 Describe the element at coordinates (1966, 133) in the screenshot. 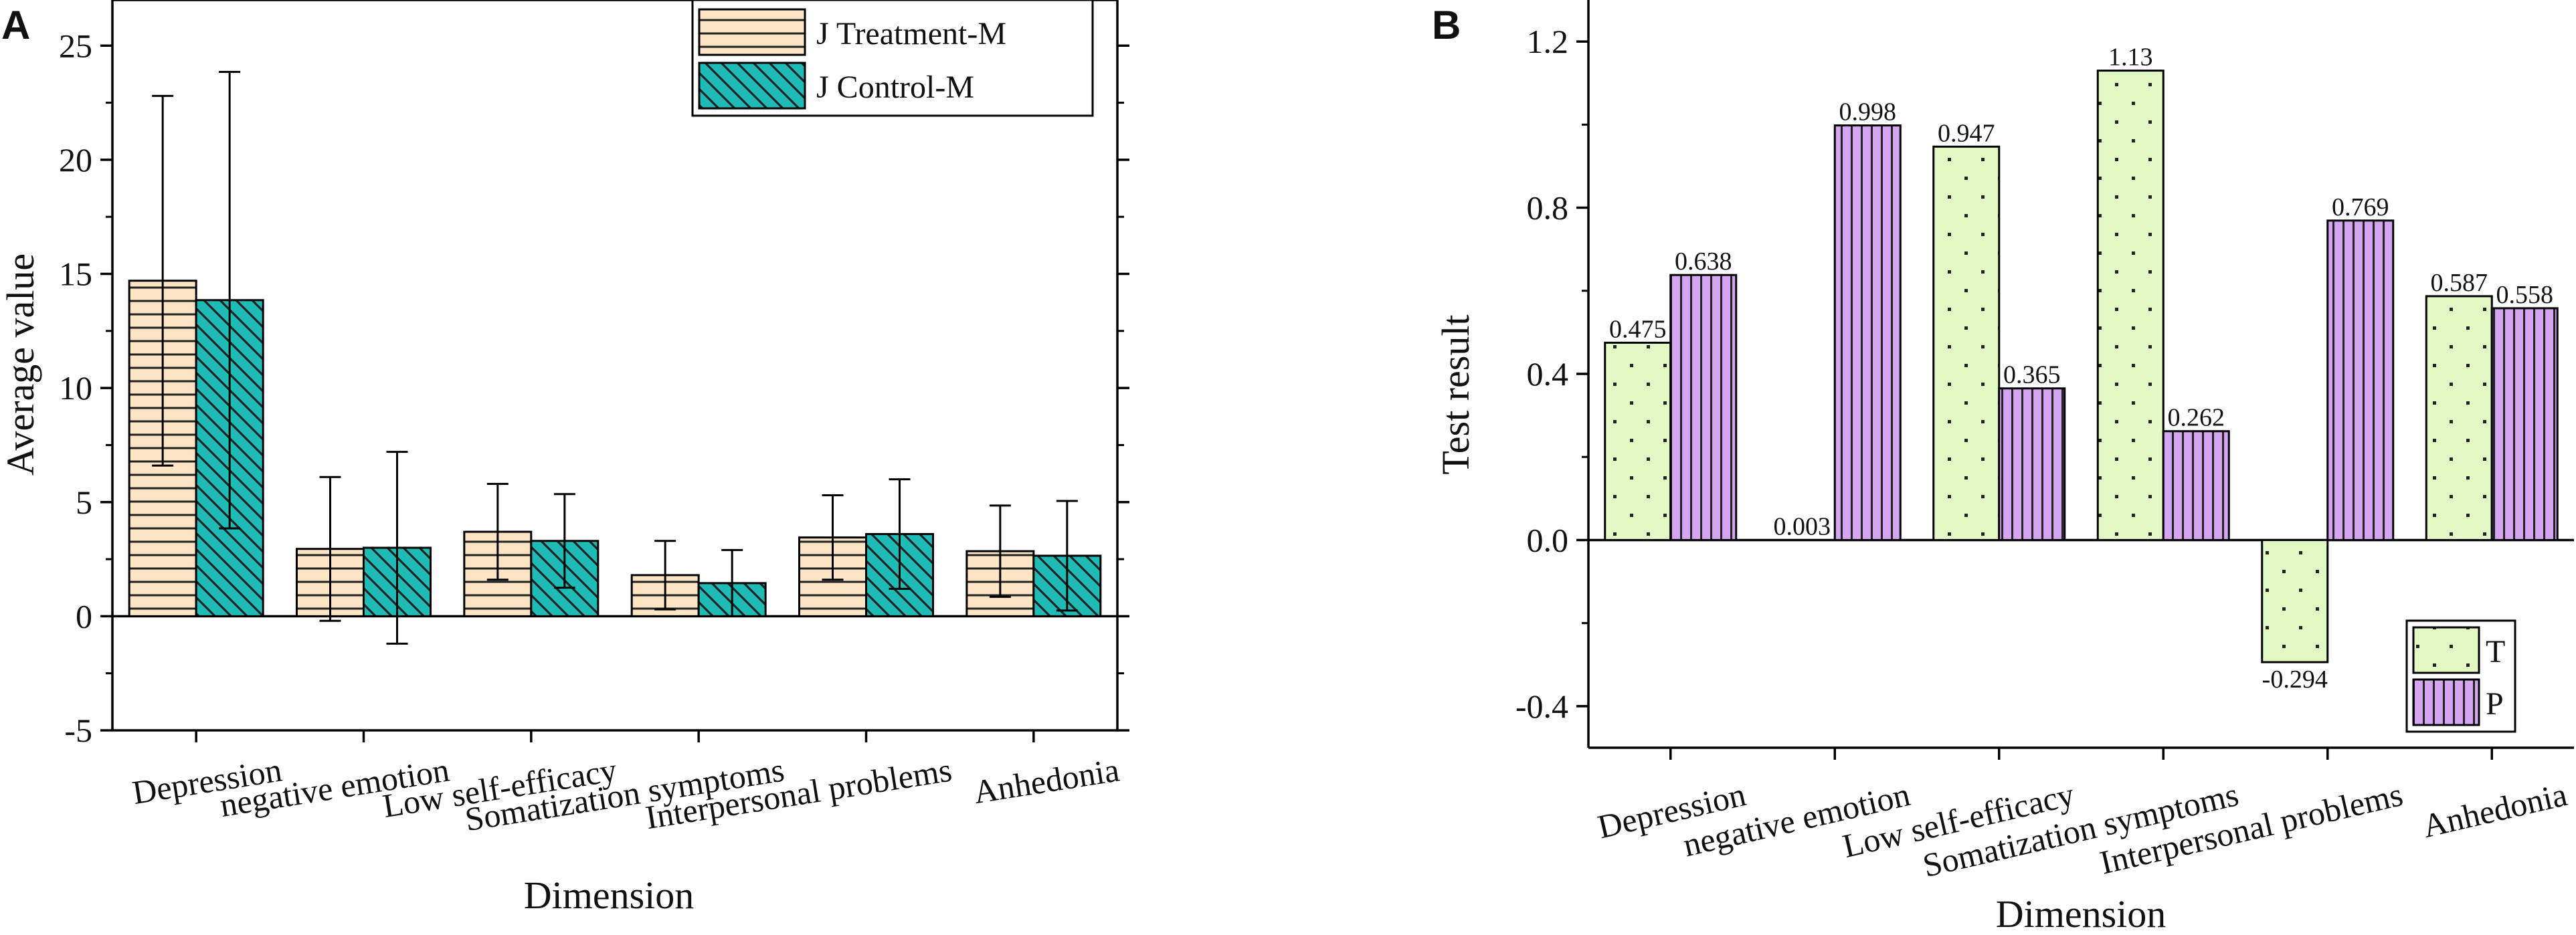

I see `data-label: 0.947` at that location.